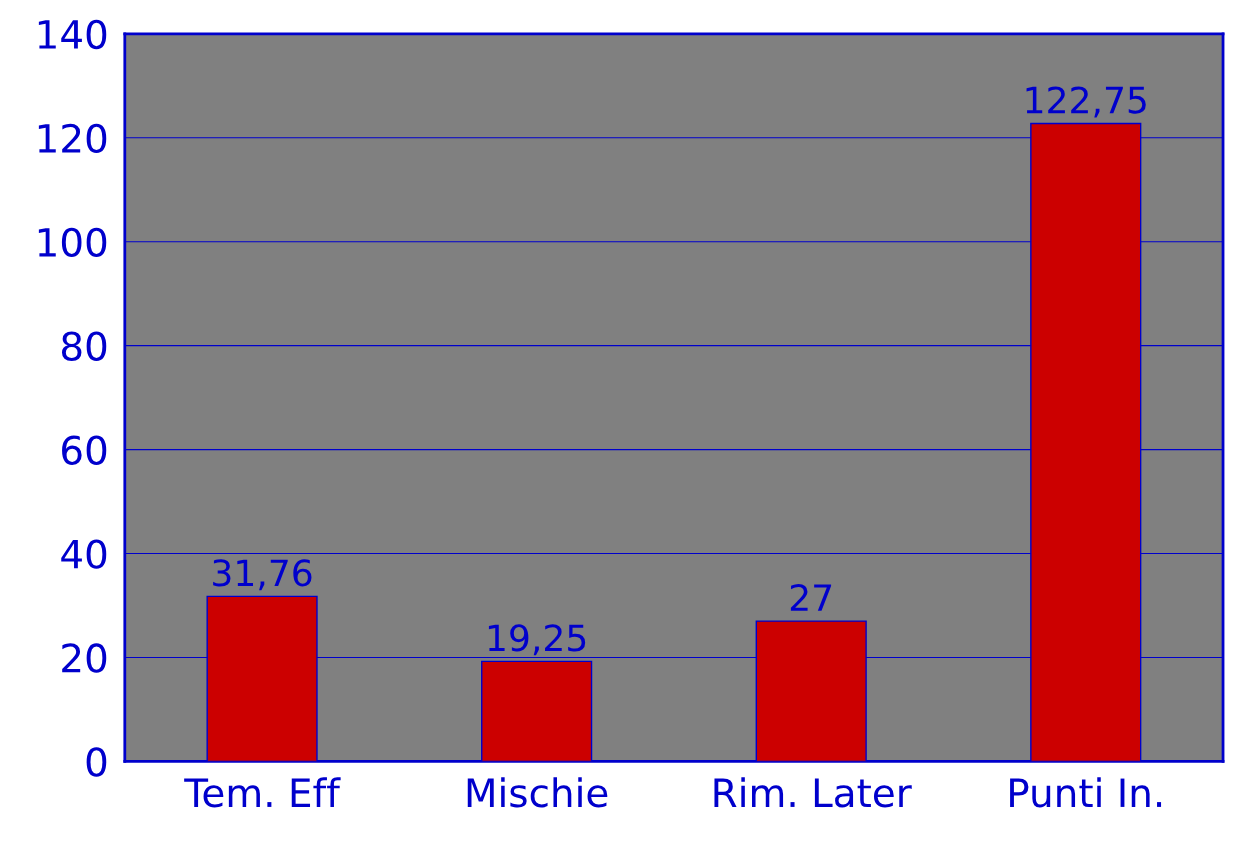 This screenshot has height=846, width=1248. What do you see at coordinates (84, 450) in the screenshot?
I see `y-tick-label: 60` at bounding box center [84, 450].